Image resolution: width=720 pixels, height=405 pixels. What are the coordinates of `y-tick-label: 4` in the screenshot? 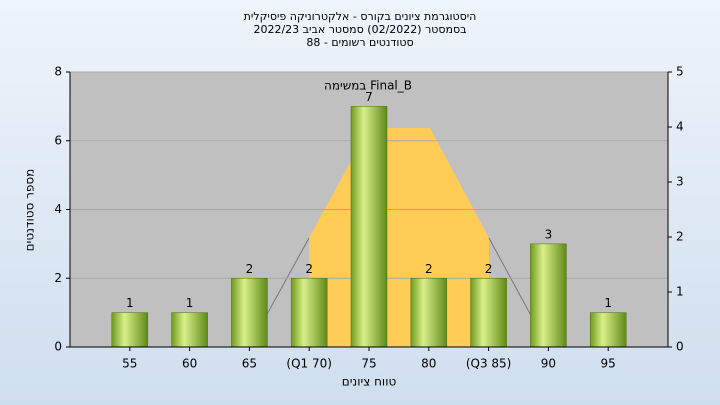 It's located at (58, 209).